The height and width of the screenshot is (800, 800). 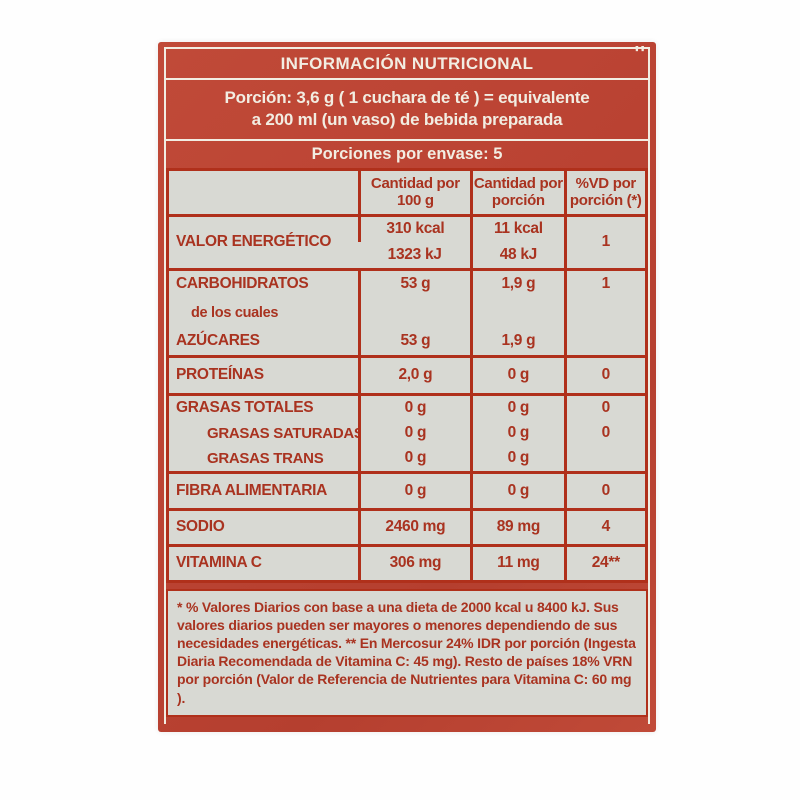 I want to click on header-per-100g: Cantidad por 100 g, so click(x=414, y=192).